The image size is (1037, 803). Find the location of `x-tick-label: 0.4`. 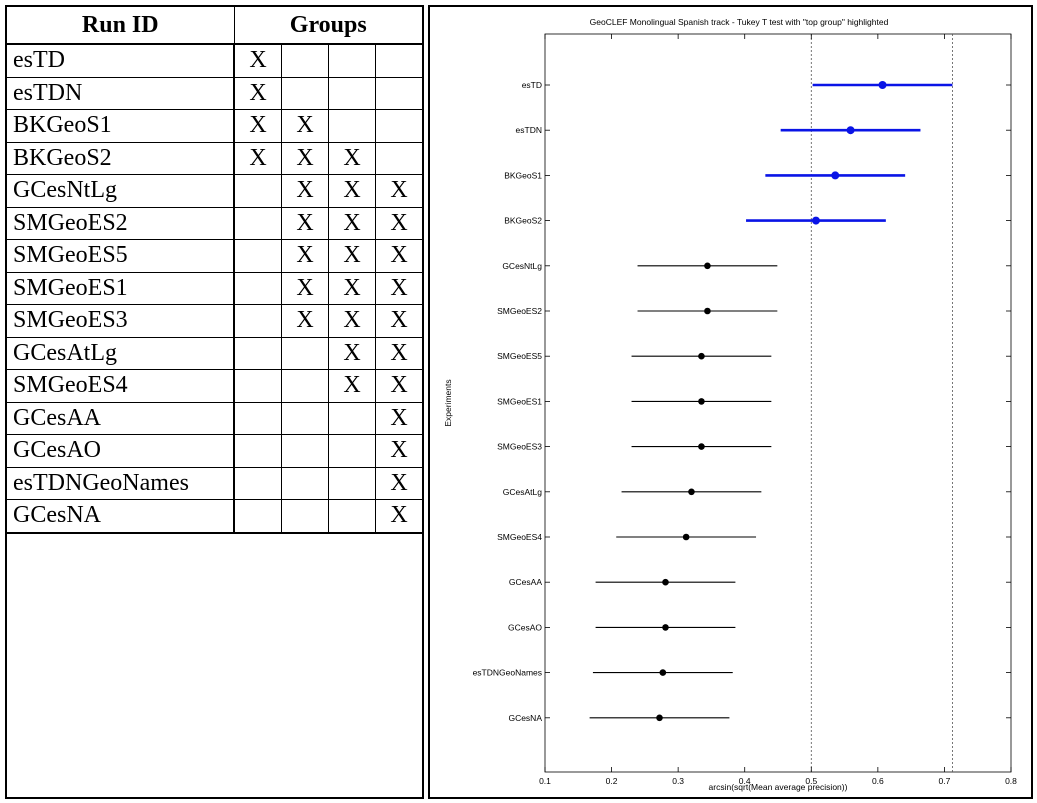

x-tick-label: 0.4 is located at coordinates (745, 781).